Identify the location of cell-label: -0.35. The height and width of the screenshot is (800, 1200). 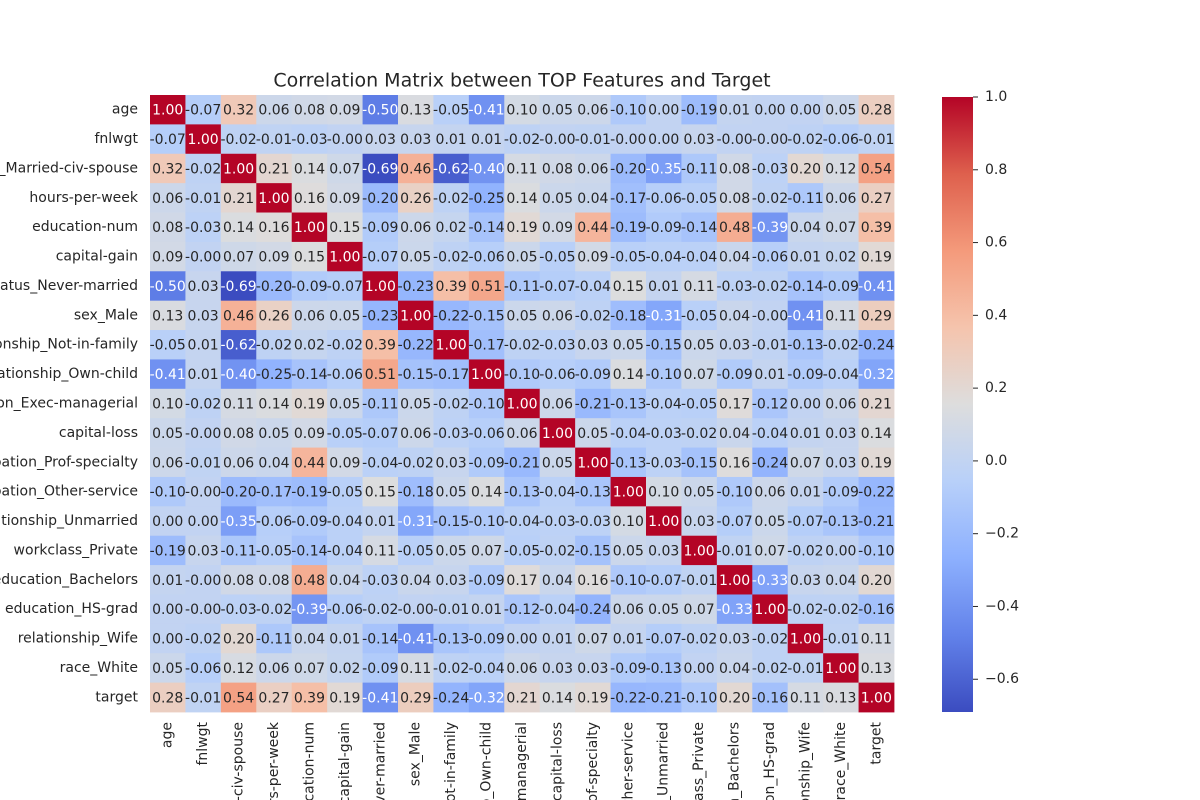
(664, 169).